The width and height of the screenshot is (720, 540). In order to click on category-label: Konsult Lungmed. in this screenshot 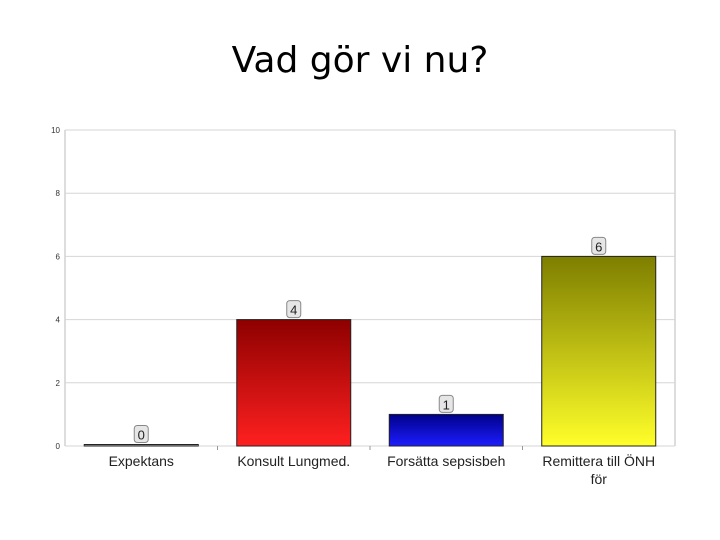, I will do `click(293, 461)`.